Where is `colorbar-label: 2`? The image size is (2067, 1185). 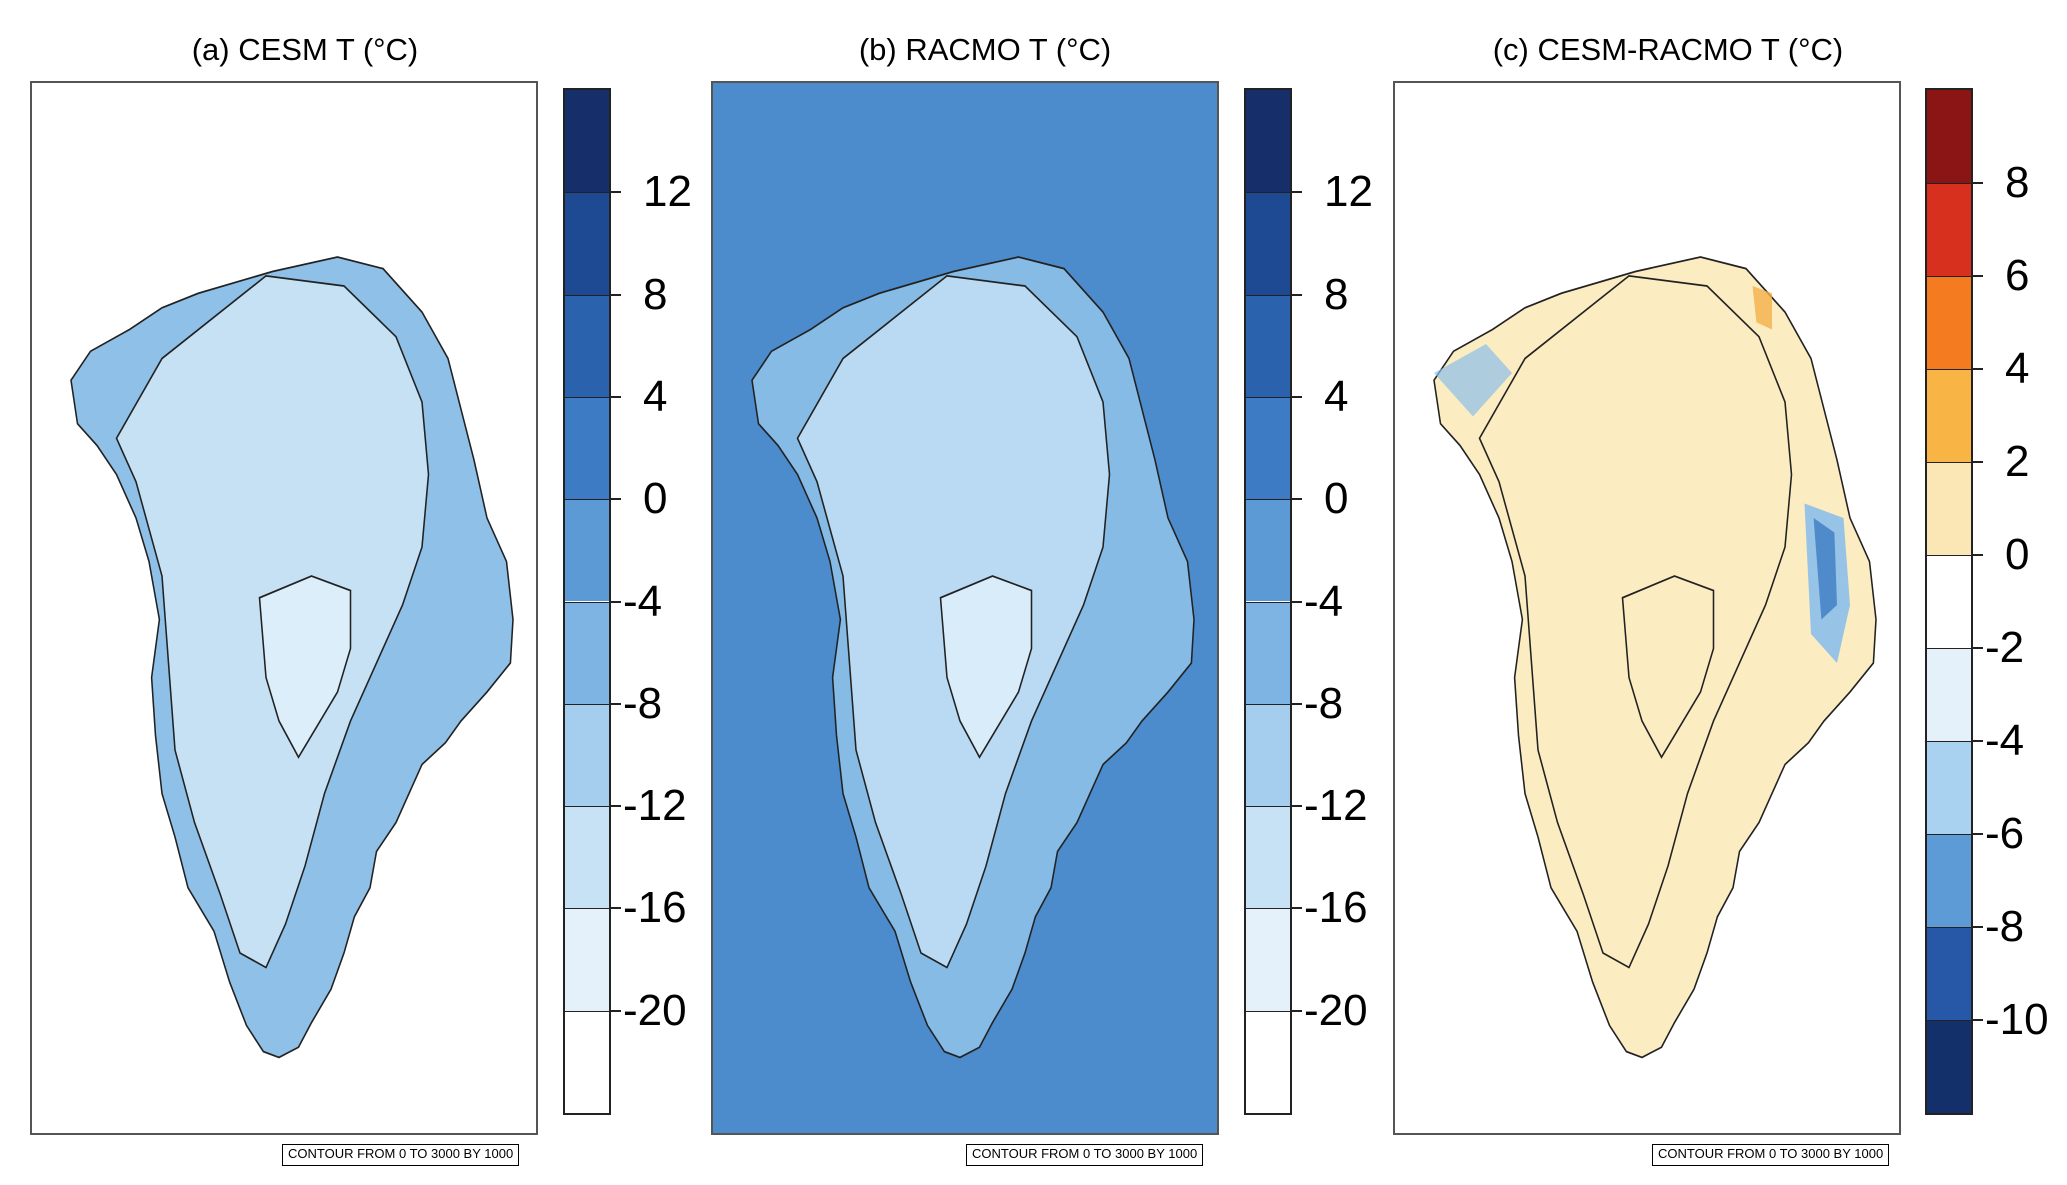 colorbar-label: 2 is located at coordinates (2017, 461).